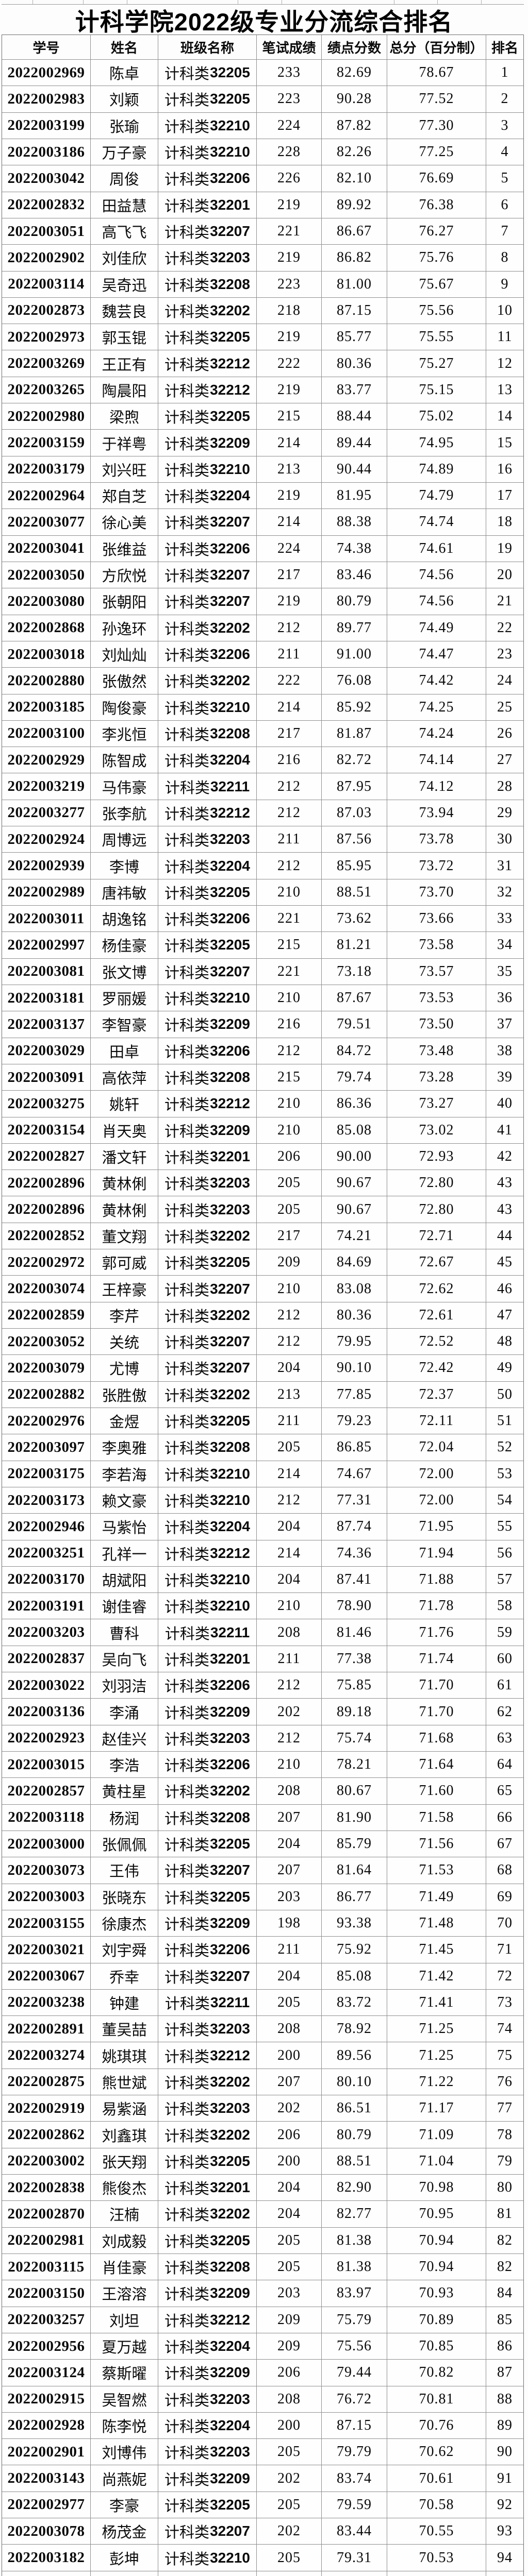 The image size is (528, 2576). What do you see at coordinates (354, 1474) in the screenshot?
I see `cell-gpa-score: 74.67` at bounding box center [354, 1474].